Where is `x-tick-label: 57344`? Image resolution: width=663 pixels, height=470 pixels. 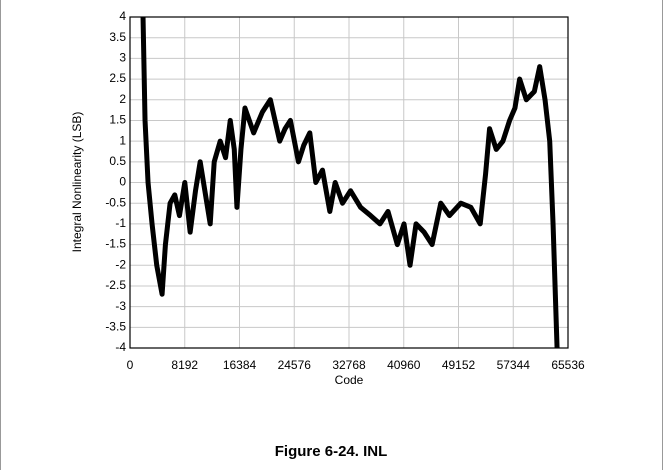 x-tick-label: 57344 is located at coordinates (514, 365).